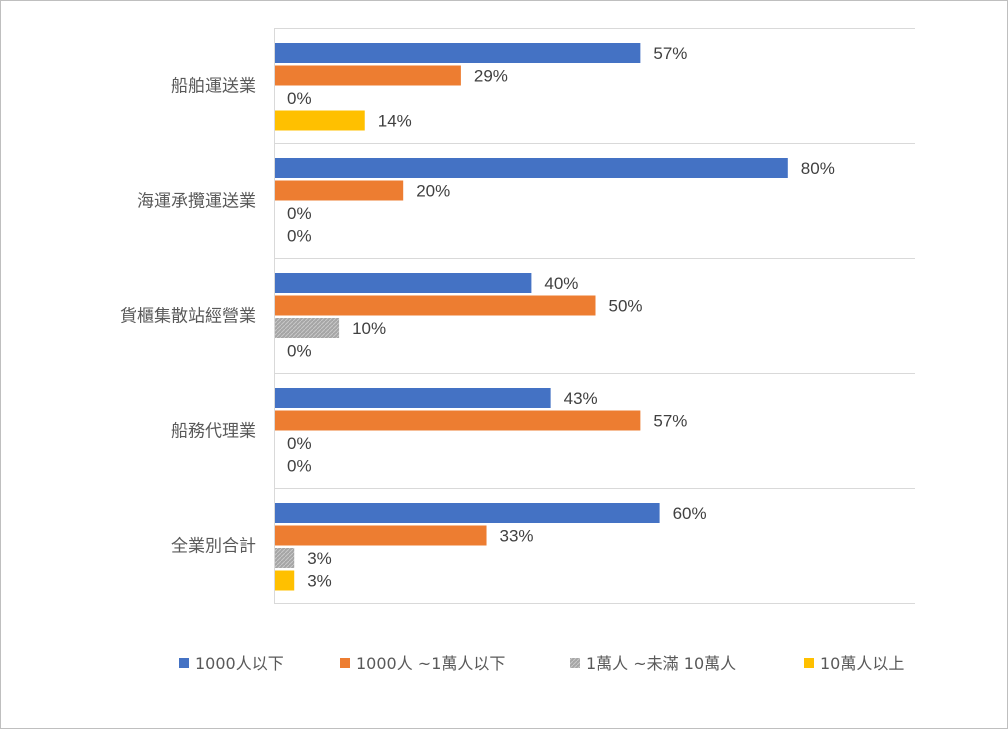 This screenshot has height=730, width=1008. What do you see at coordinates (690, 513) in the screenshot?
I see `data-label: 60%` at bounding box center [690, 513].